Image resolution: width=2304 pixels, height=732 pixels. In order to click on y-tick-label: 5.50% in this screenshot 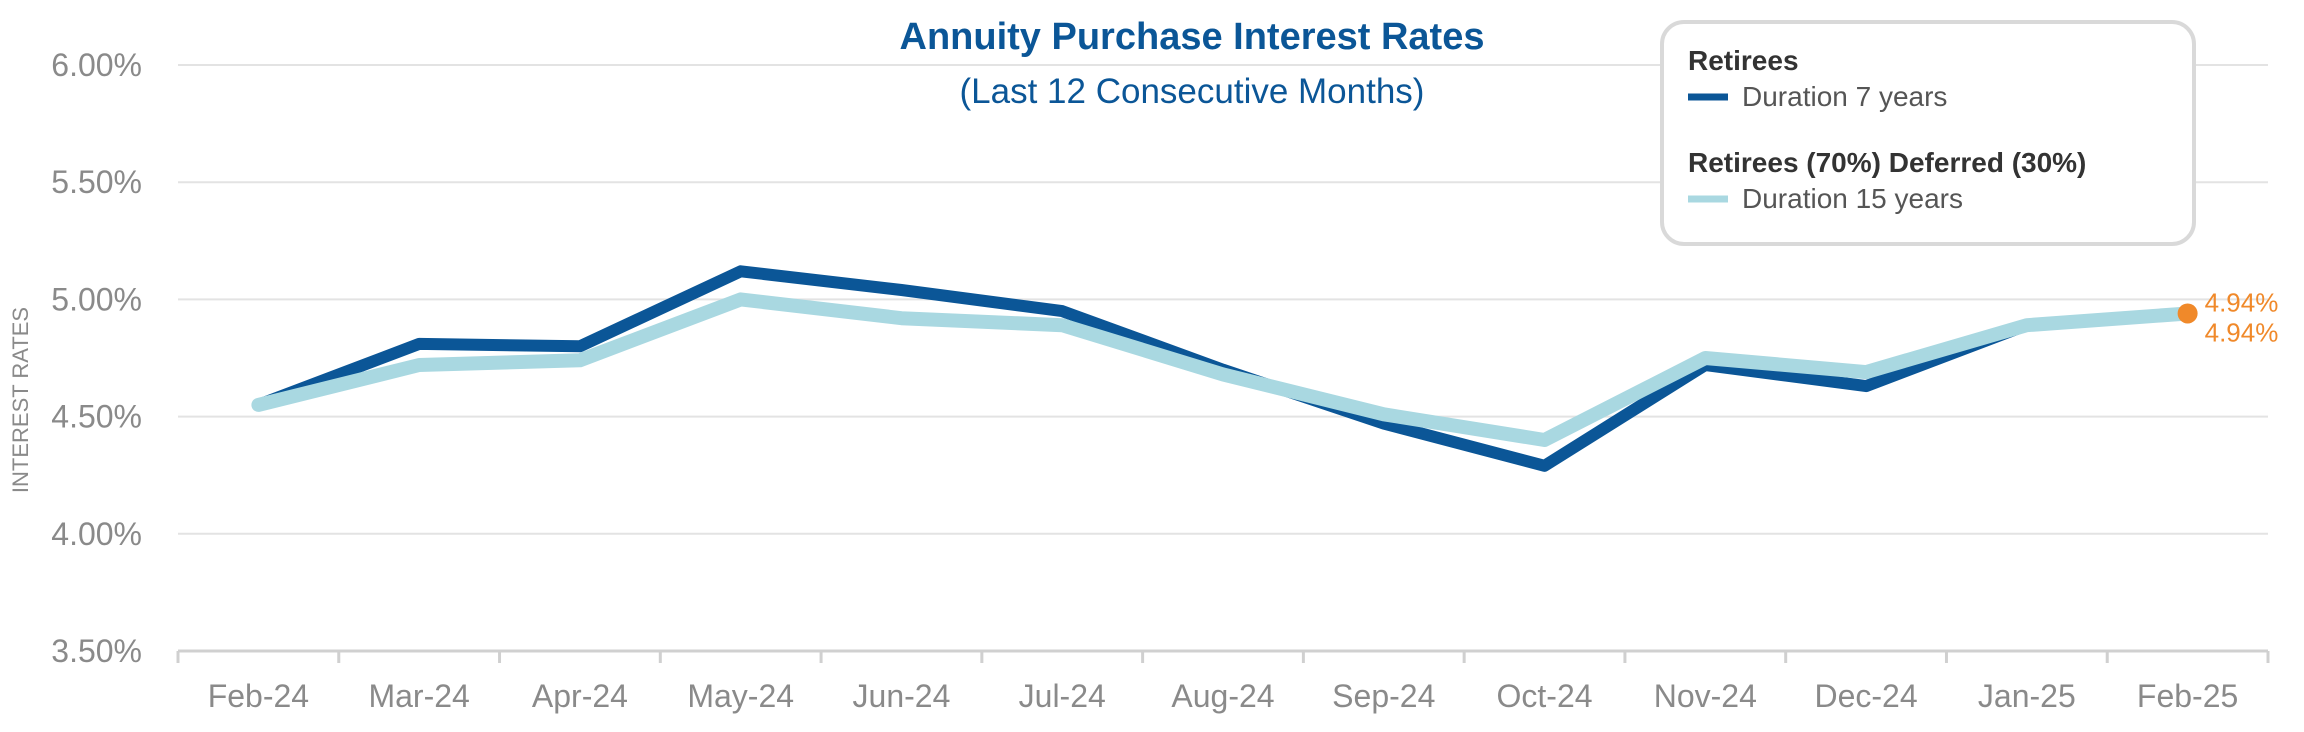, I will do `click(96, 182)`.